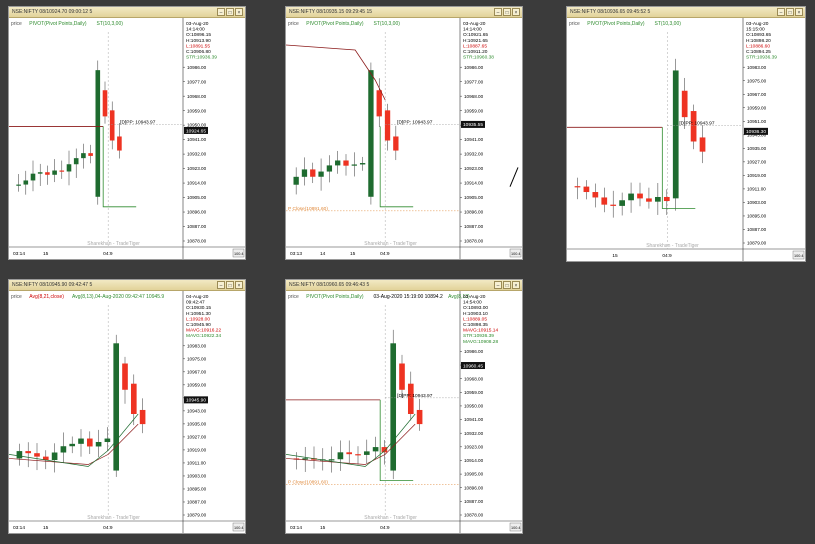  What do you see at coordinates (474, 154) in the screenshot?
I see `price-tick-label: 10932.00` at bounding box center [474, 154].